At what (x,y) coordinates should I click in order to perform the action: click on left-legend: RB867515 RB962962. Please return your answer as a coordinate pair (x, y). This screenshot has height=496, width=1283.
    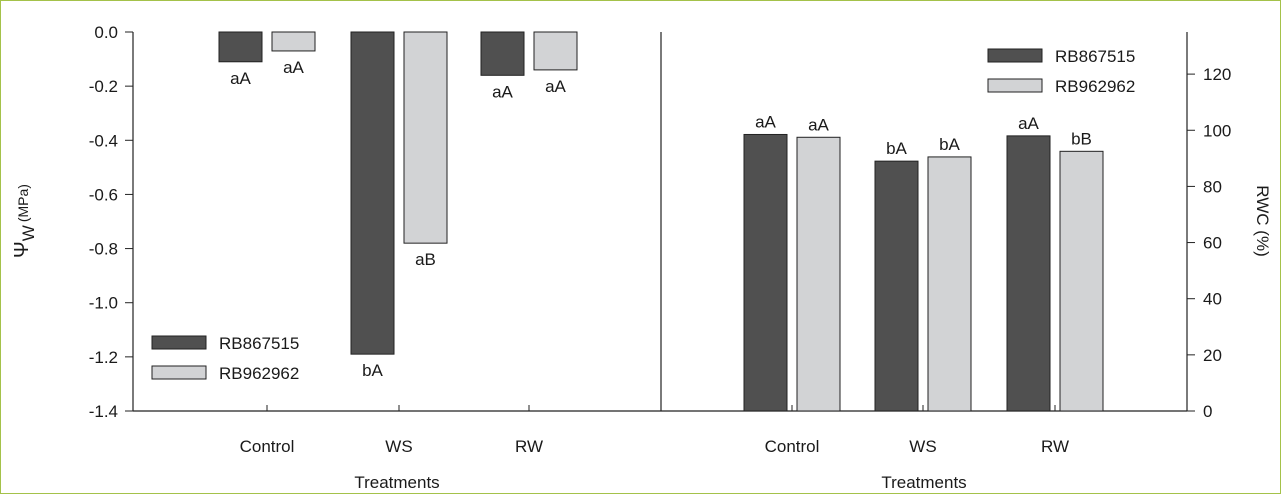
    Looking at the image, I should click on (225, 358).